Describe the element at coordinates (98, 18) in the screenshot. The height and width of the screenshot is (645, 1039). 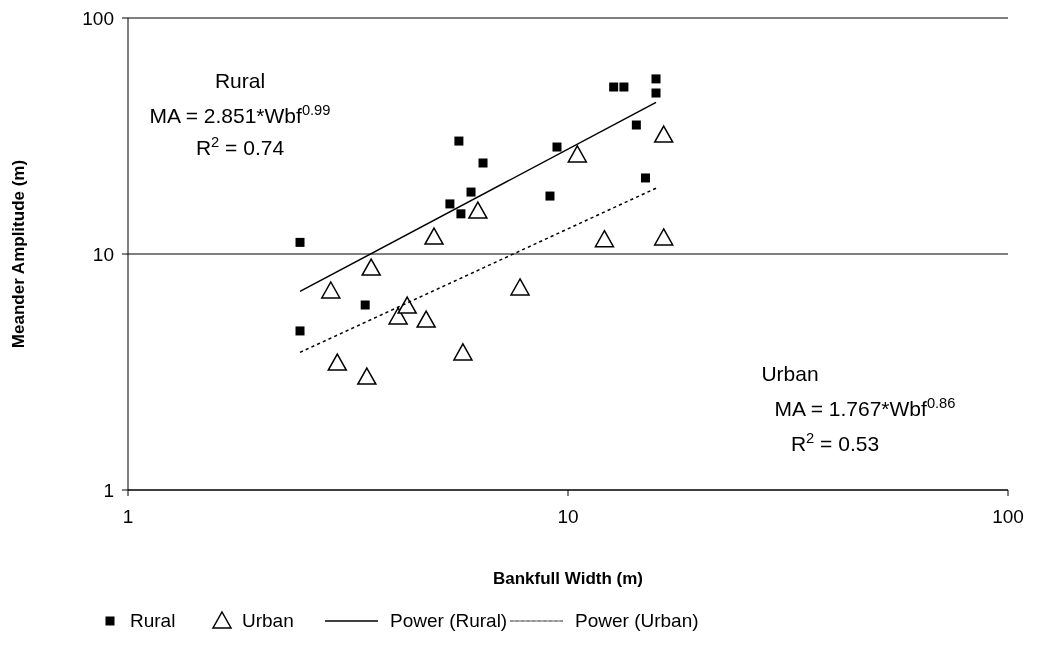
I see `y-tick-label: 100` at that location.